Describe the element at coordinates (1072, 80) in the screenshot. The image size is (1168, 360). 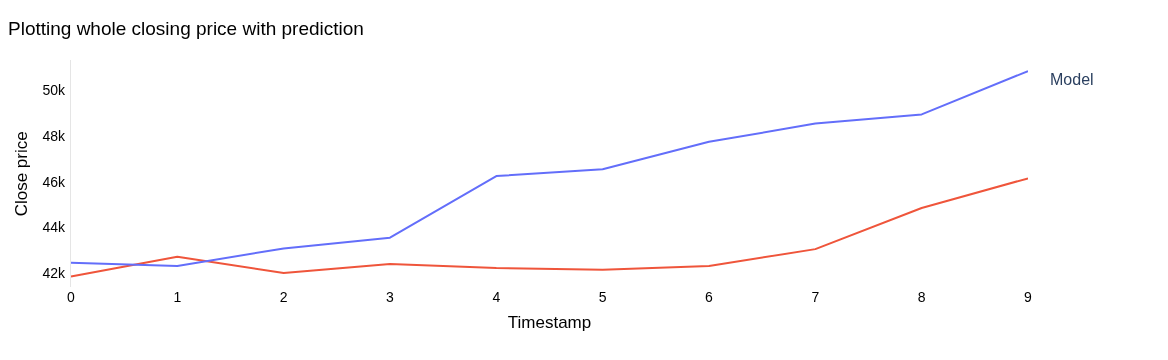
I see `legend-title: Model` at that location.